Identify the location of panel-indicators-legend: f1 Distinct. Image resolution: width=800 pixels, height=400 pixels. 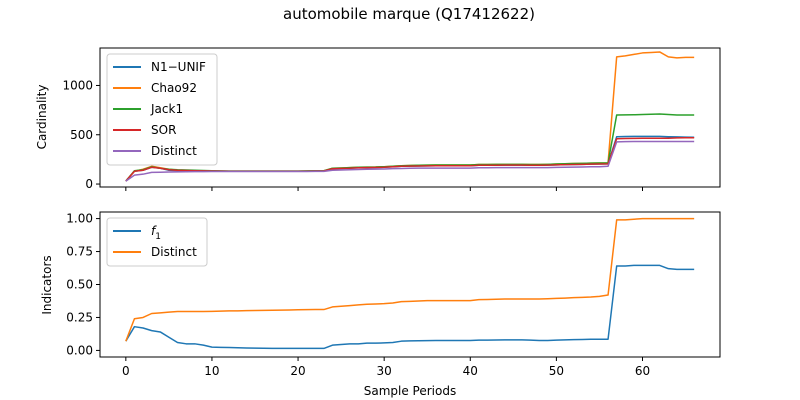
(157, 242).